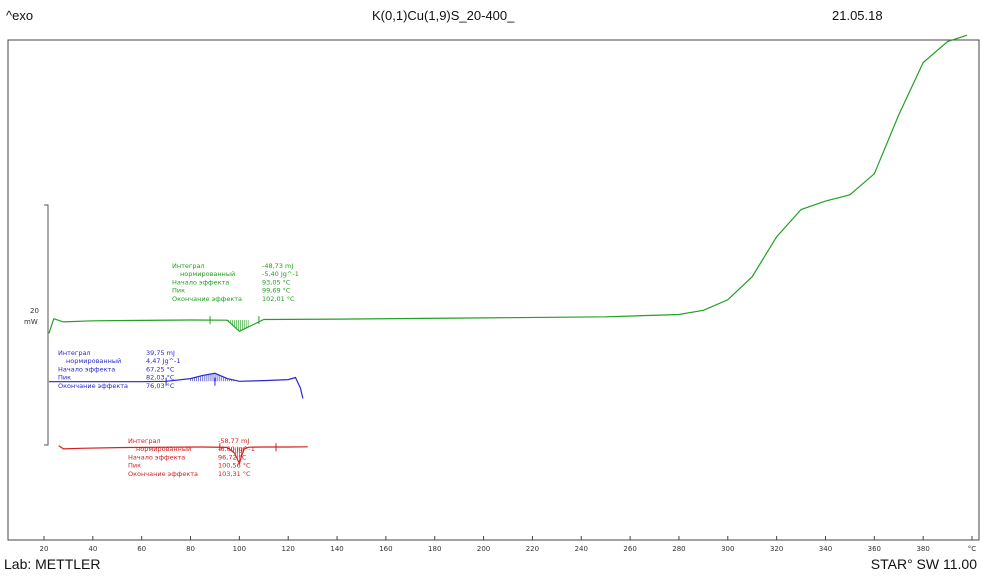 Image resolution: width=983 pixels, height=576 pixels. What do you see at coordinates (443, 15) in the screenshot?
I see `chart-title: K(0,1)Cu(1,9)S_20-400_` at bounding box center [443, 15].